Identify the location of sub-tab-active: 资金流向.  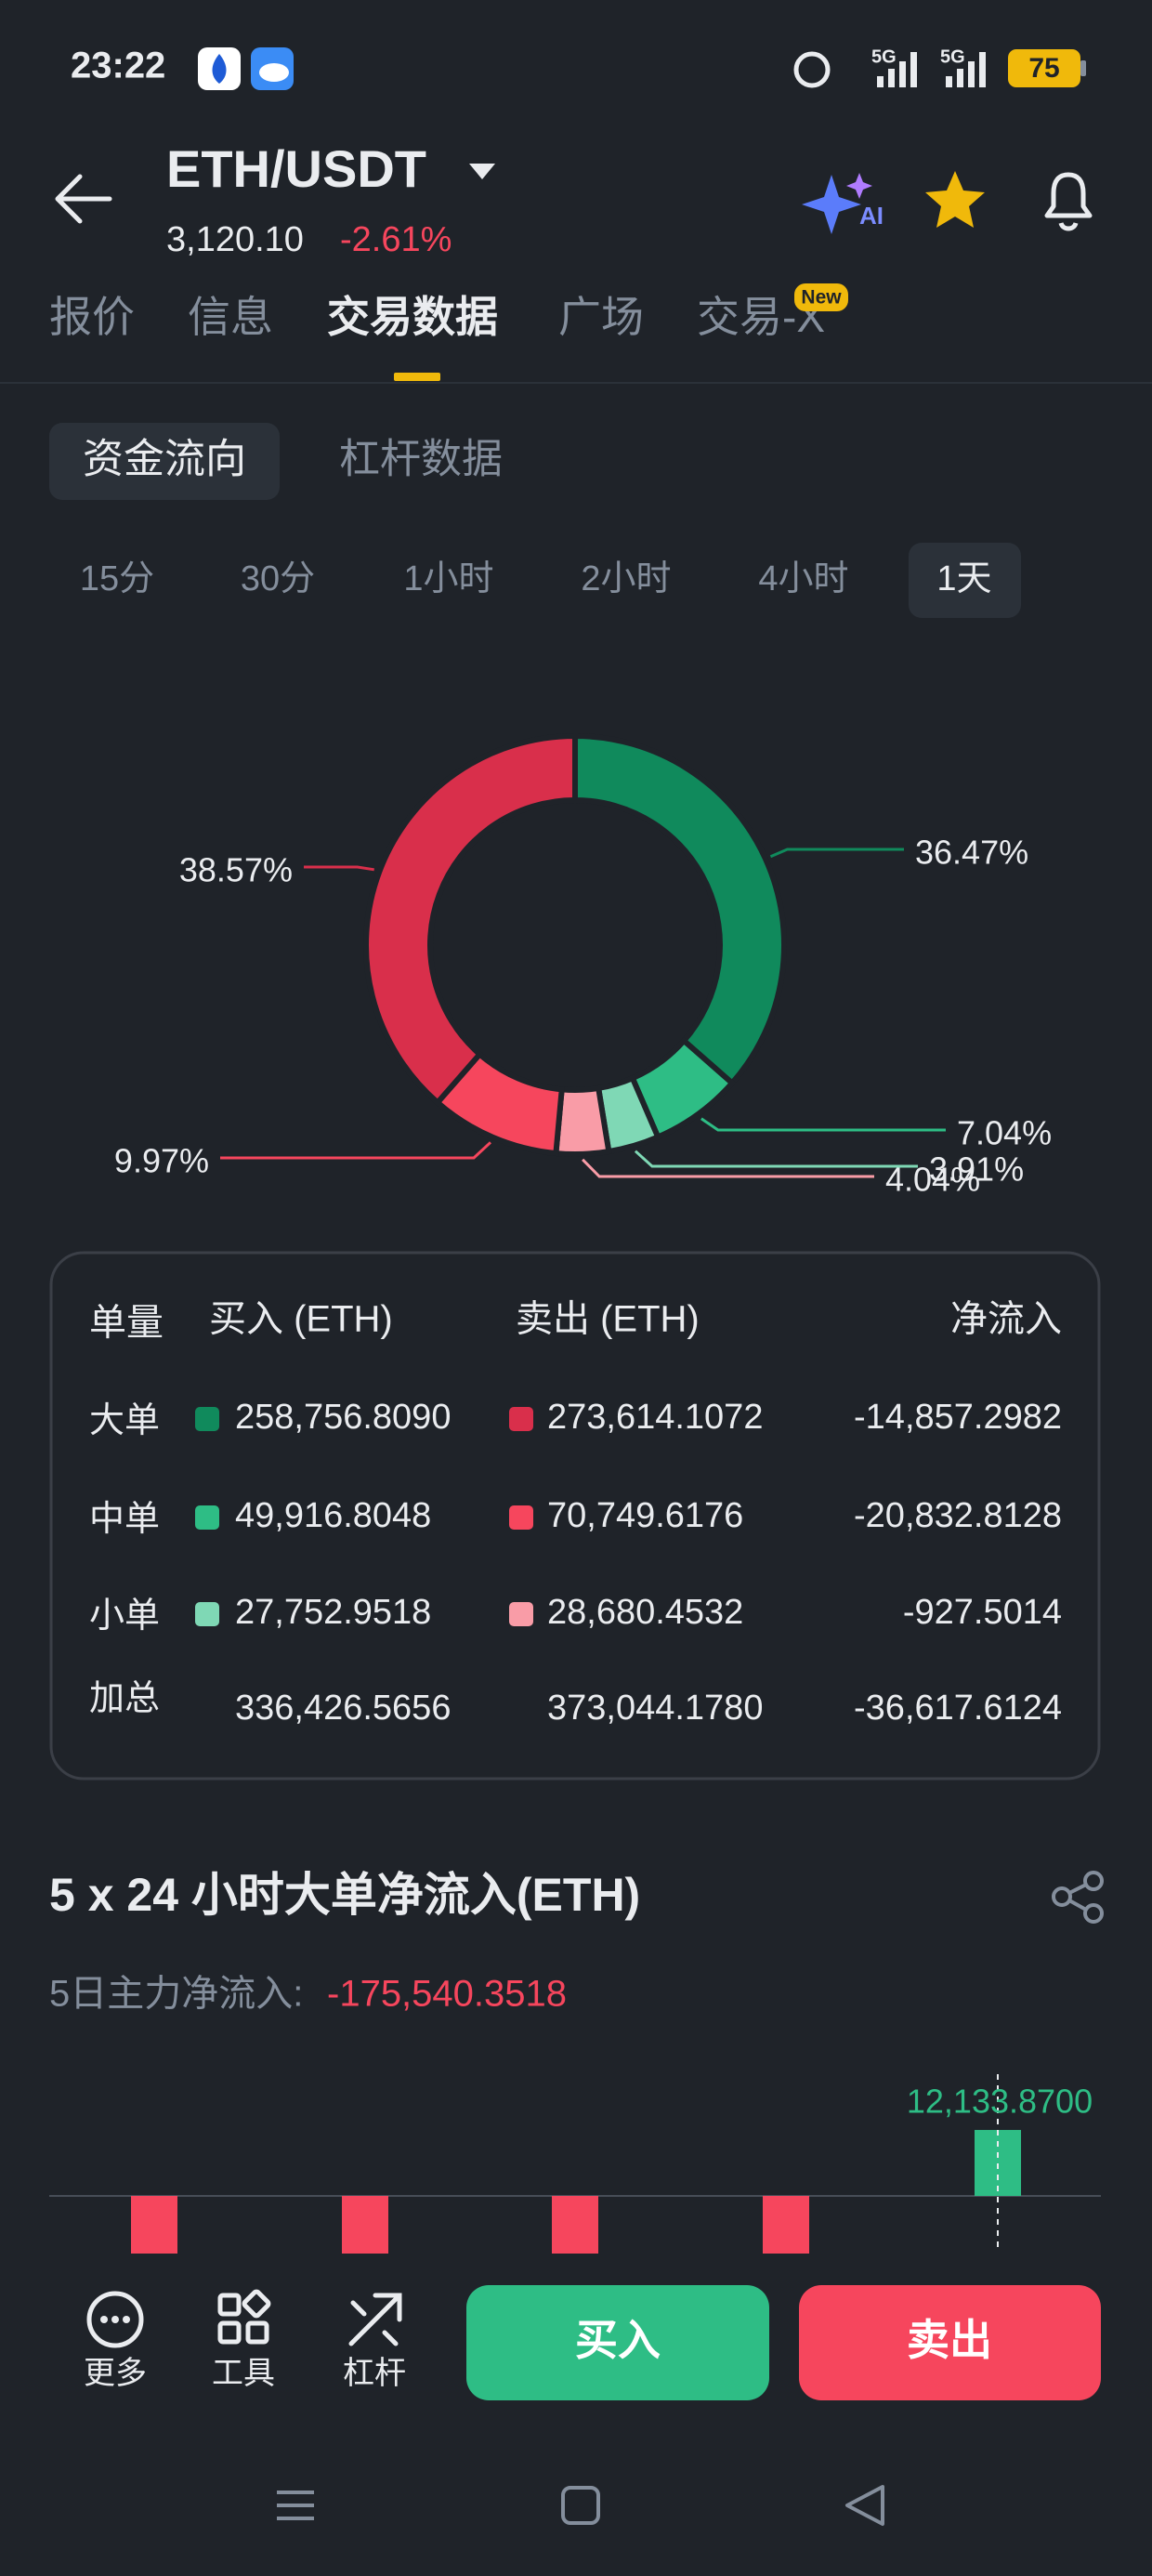
(164, 459).